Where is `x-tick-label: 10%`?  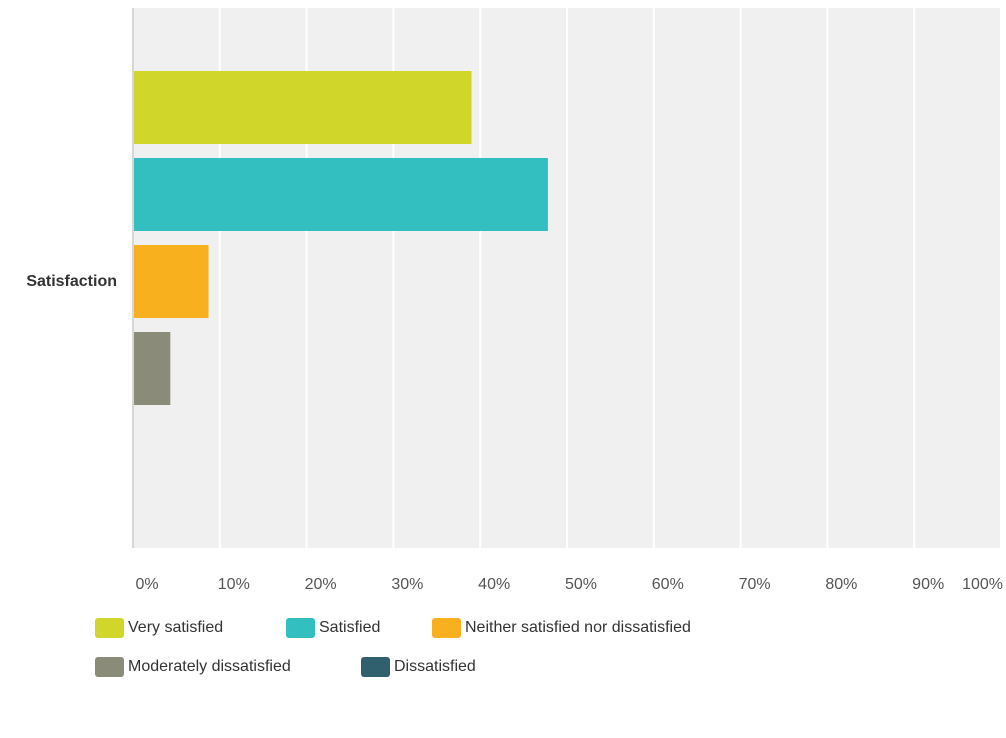
x-tick-label: 10% is located at coordinates (234, 584).